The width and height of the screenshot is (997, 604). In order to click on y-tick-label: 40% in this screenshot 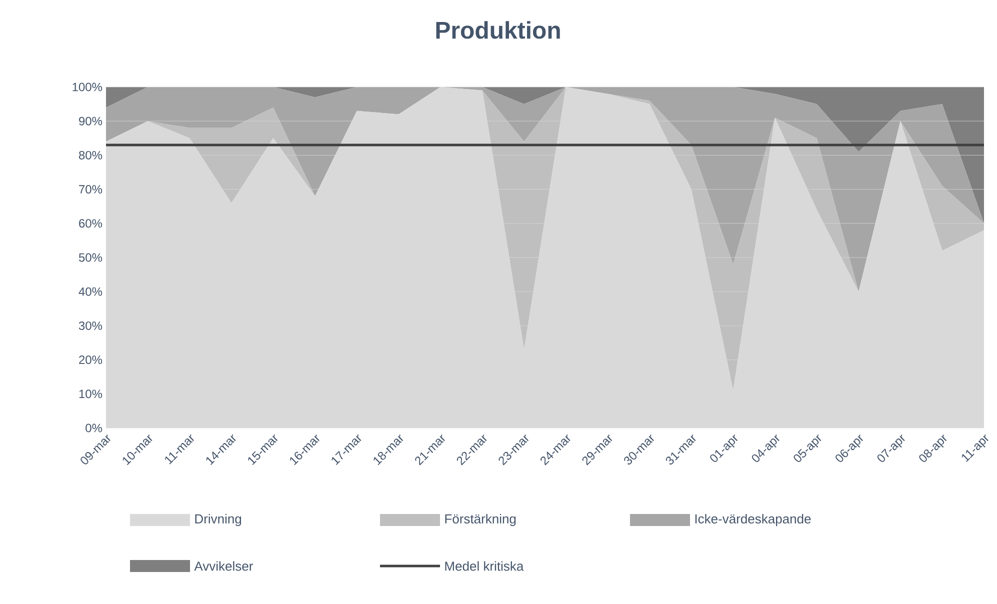, I will do `click(90, 291)`.